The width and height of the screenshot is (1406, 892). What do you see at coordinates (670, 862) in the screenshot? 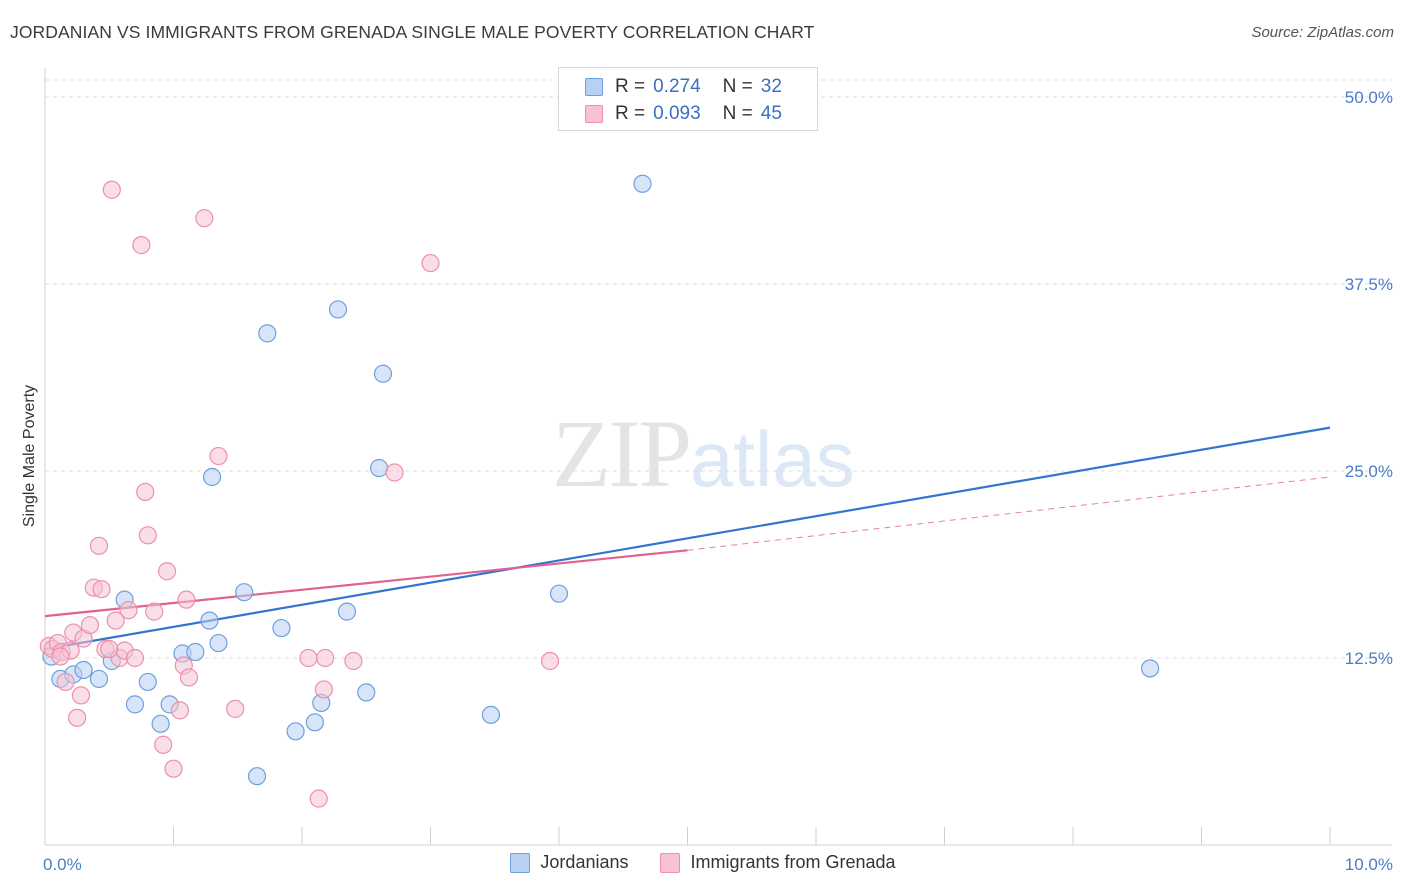
I see `series-swatch-grenada` at bounding box center [670, 862].